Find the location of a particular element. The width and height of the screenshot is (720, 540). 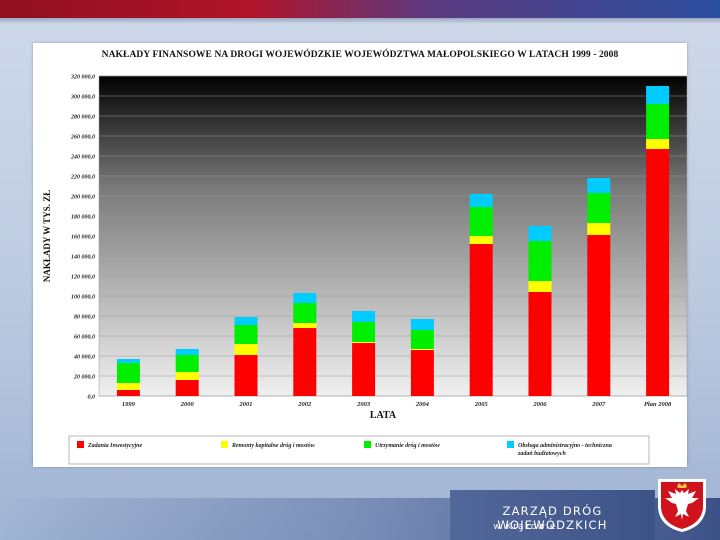

y-tick-label: 200 000,0 is located at coordinates (82, 198).